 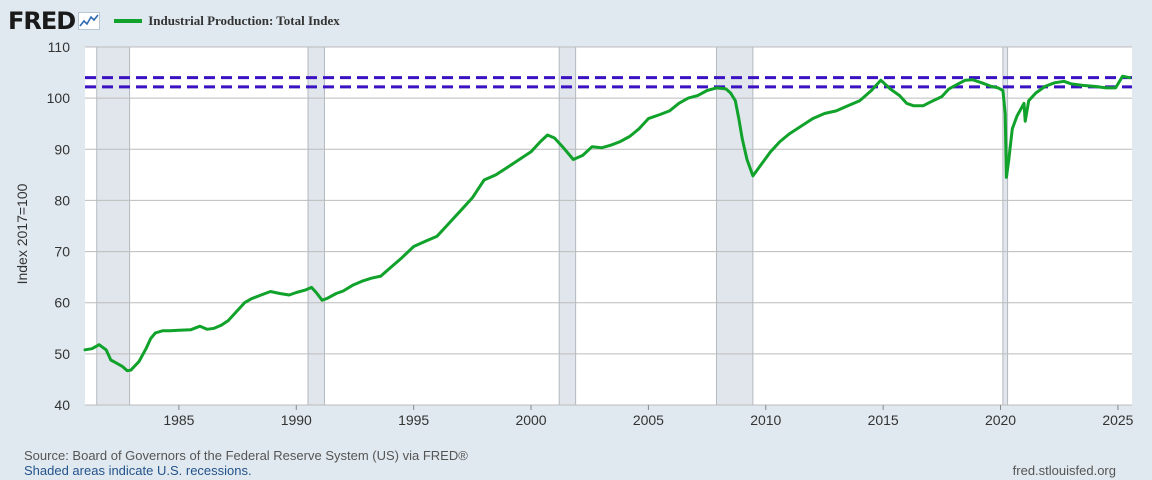 I want to click on y-tick-label: 40, so click(x=62, y=405).